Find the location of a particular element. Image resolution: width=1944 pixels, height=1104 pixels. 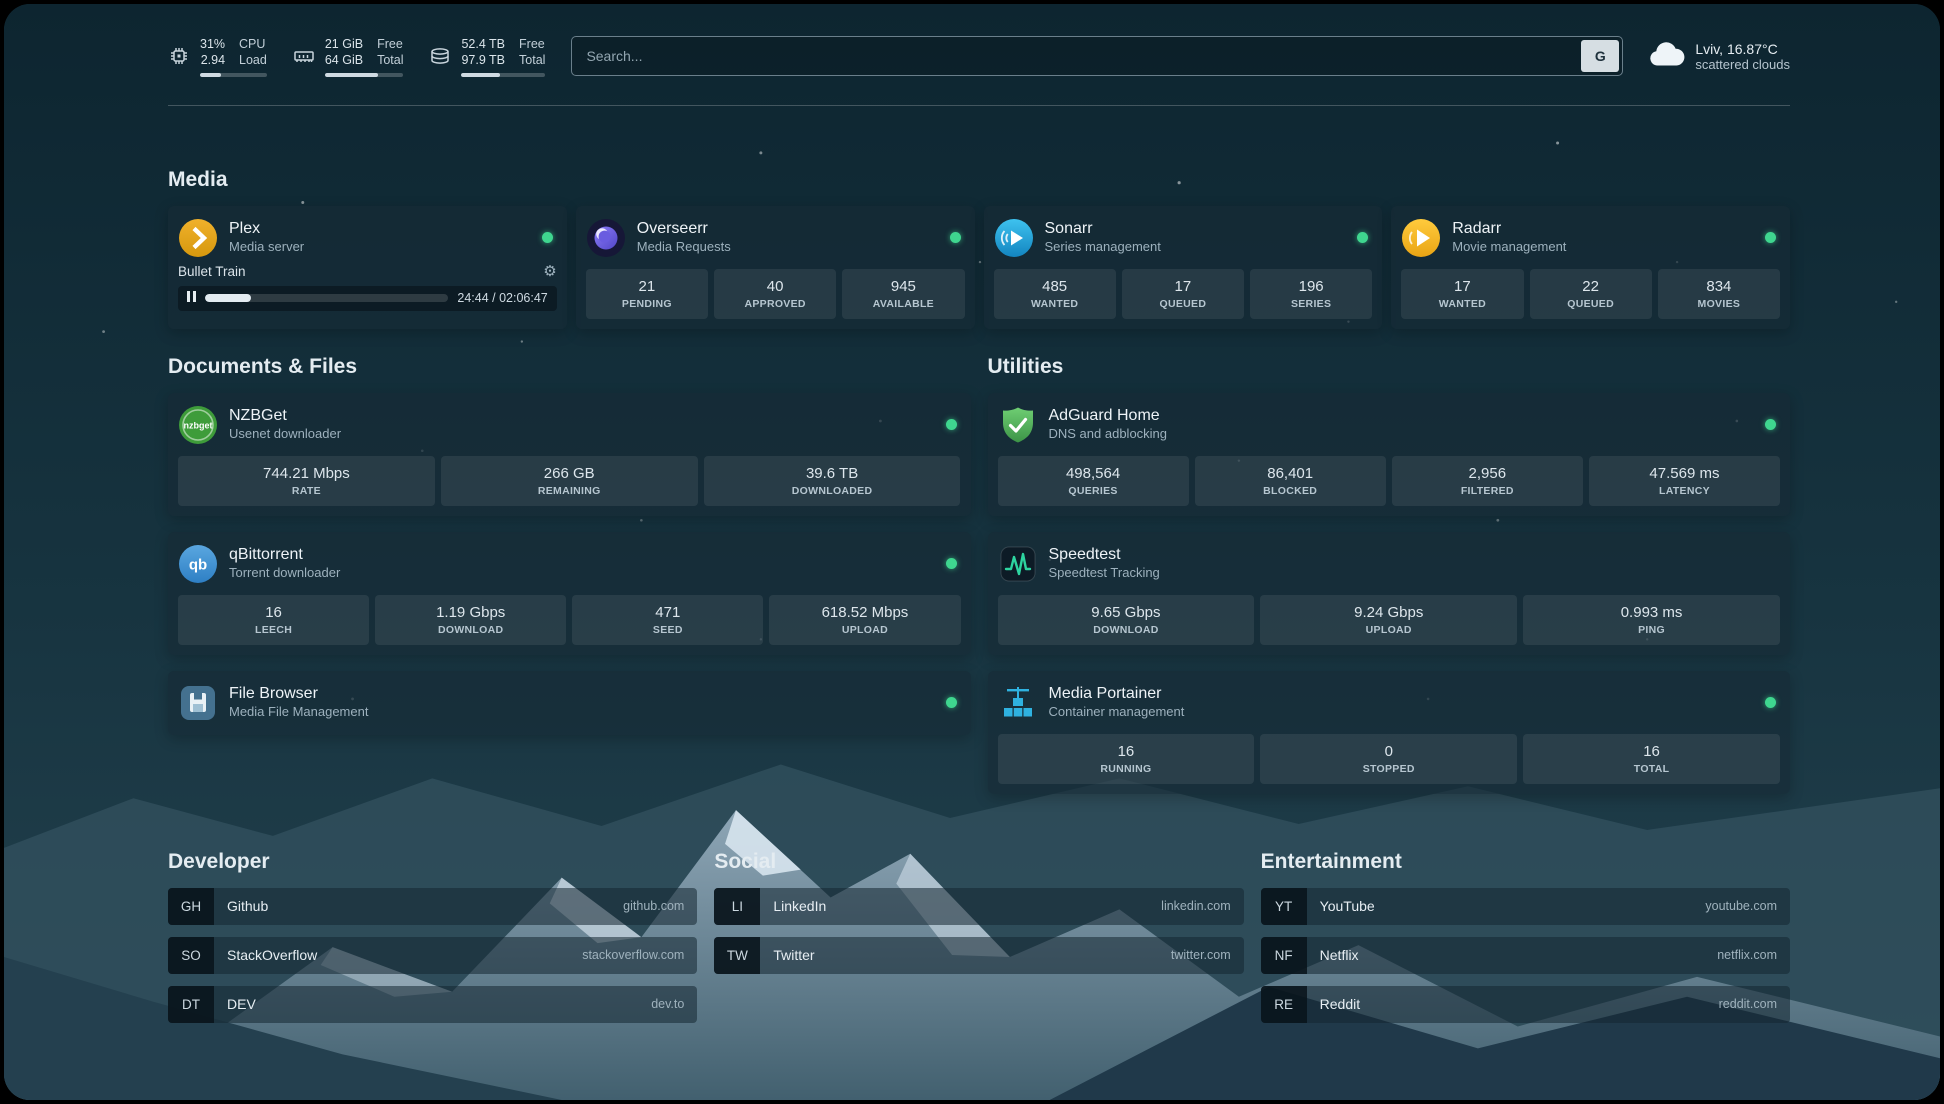

memory-widget: 21 GiB 64 GiB Free Total is located at coordinates (348, 56).